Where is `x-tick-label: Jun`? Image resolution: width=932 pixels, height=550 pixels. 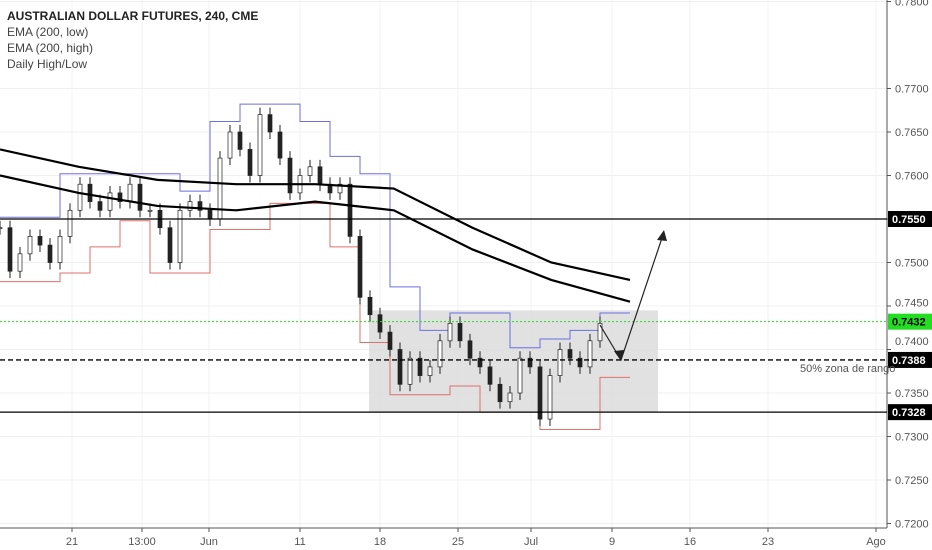 x-tick-label: Jun is located at coordinates (209, 542).